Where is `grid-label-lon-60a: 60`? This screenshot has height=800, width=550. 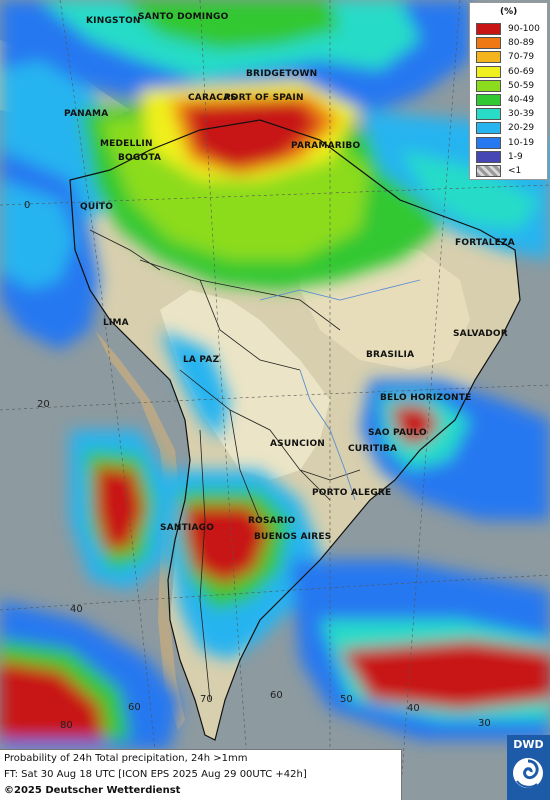
grid-label-lon-60a: 60 is located at coordinates (134, 707).